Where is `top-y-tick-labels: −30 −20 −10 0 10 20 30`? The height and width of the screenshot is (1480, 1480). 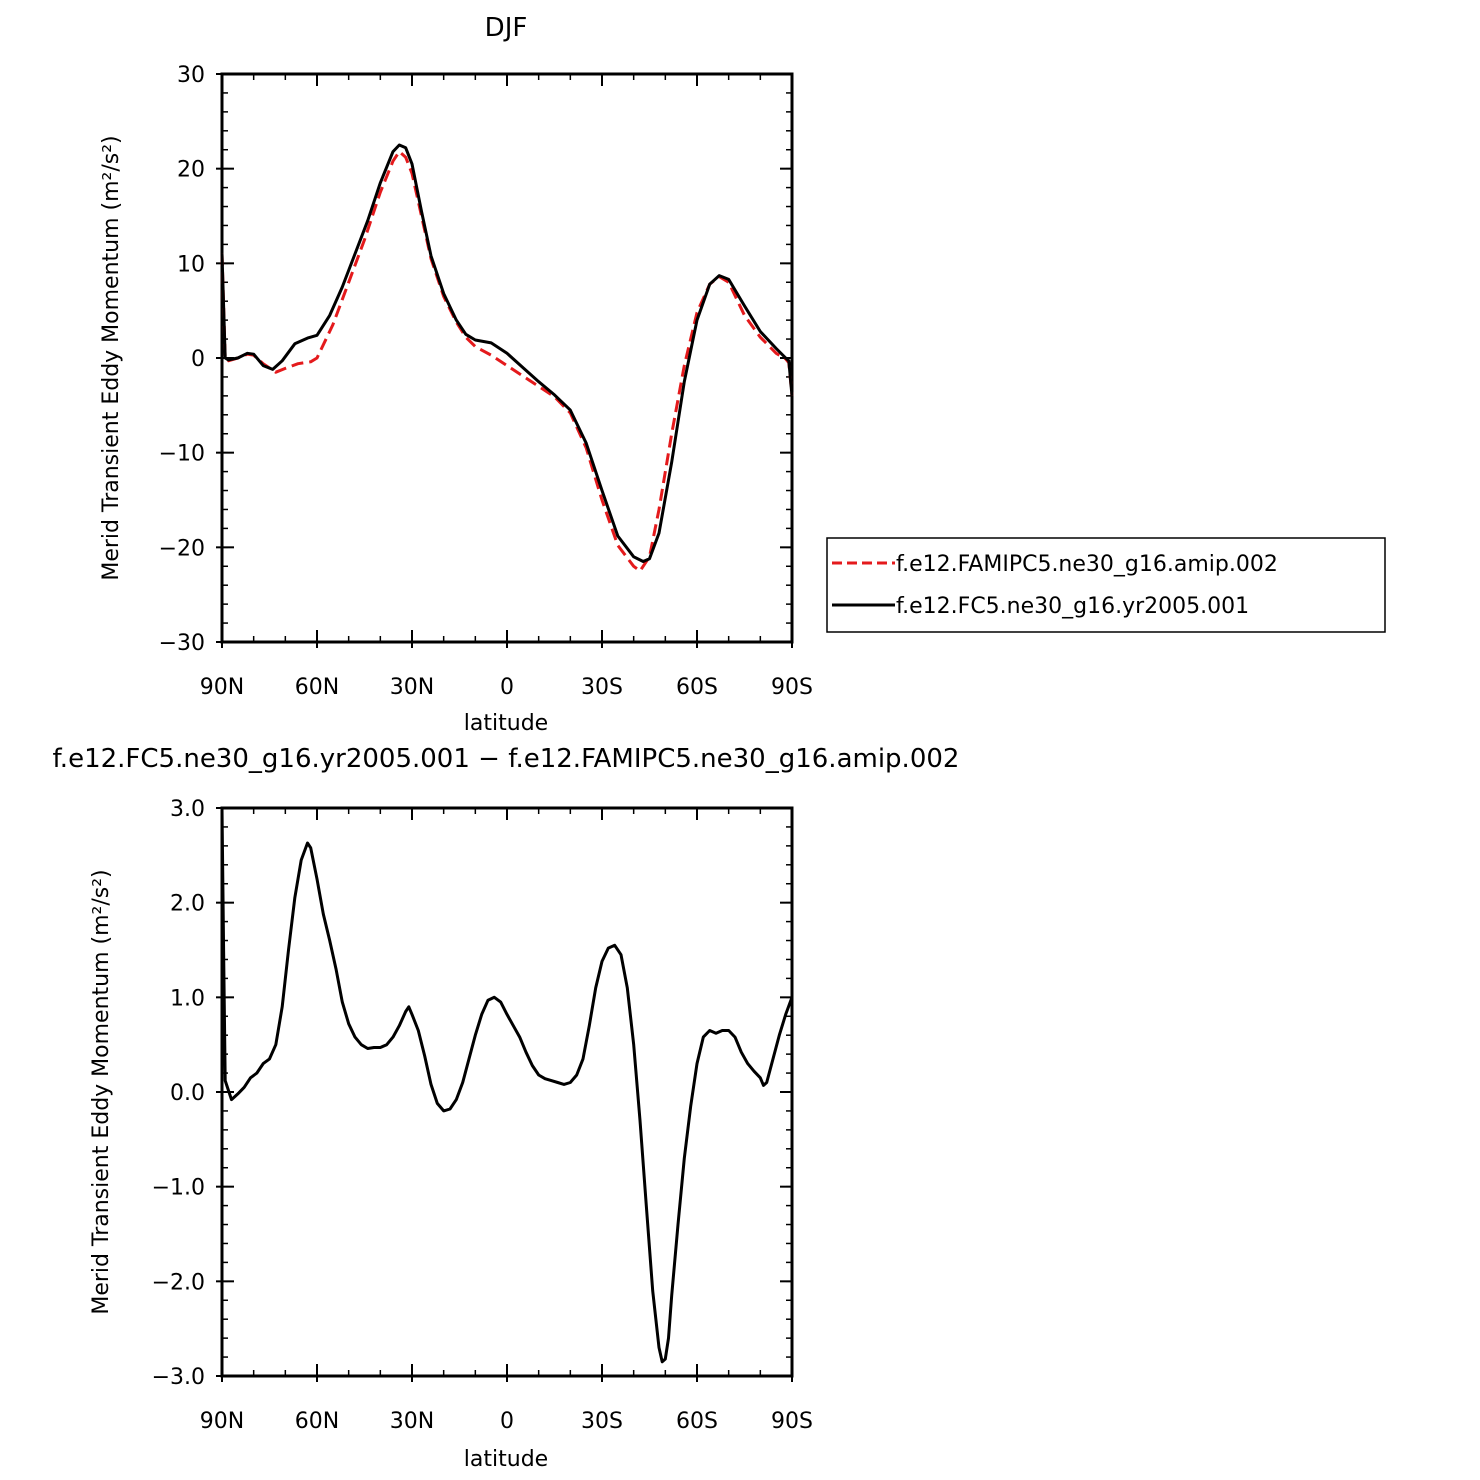
top-y-tick-labels: −30 −20 −10 0 10 20 30 is located at coordinates (182, 359).